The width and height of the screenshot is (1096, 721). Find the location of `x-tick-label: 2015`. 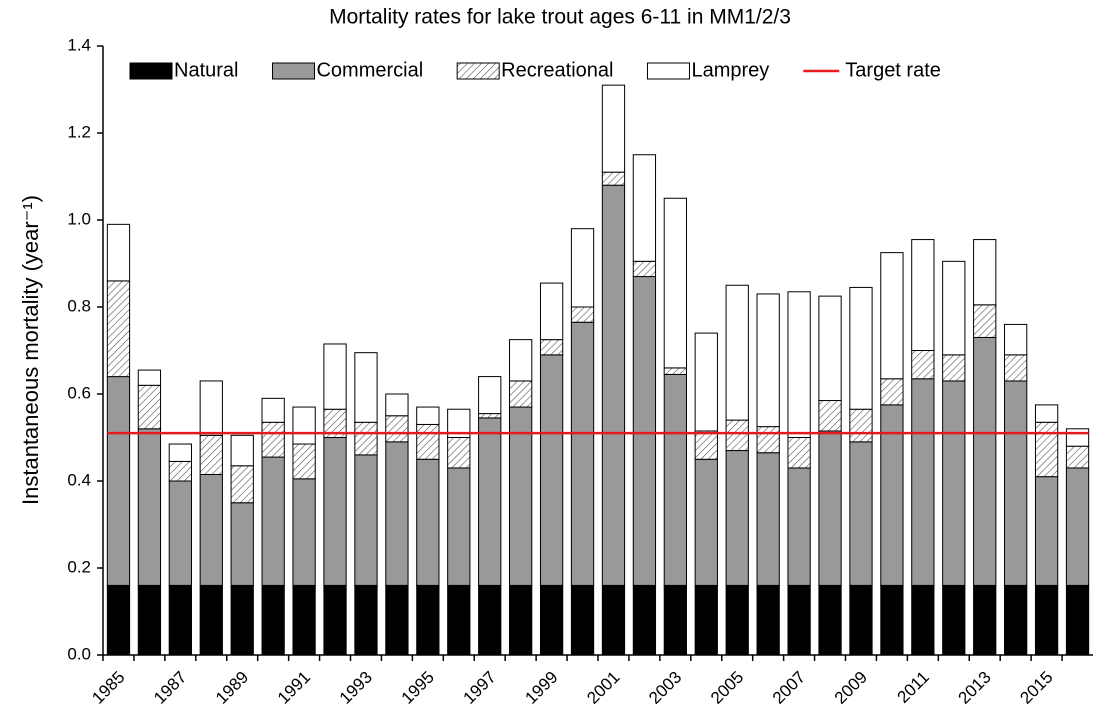

x-tick-label: 2015 is located at coordinates (1036, 688).